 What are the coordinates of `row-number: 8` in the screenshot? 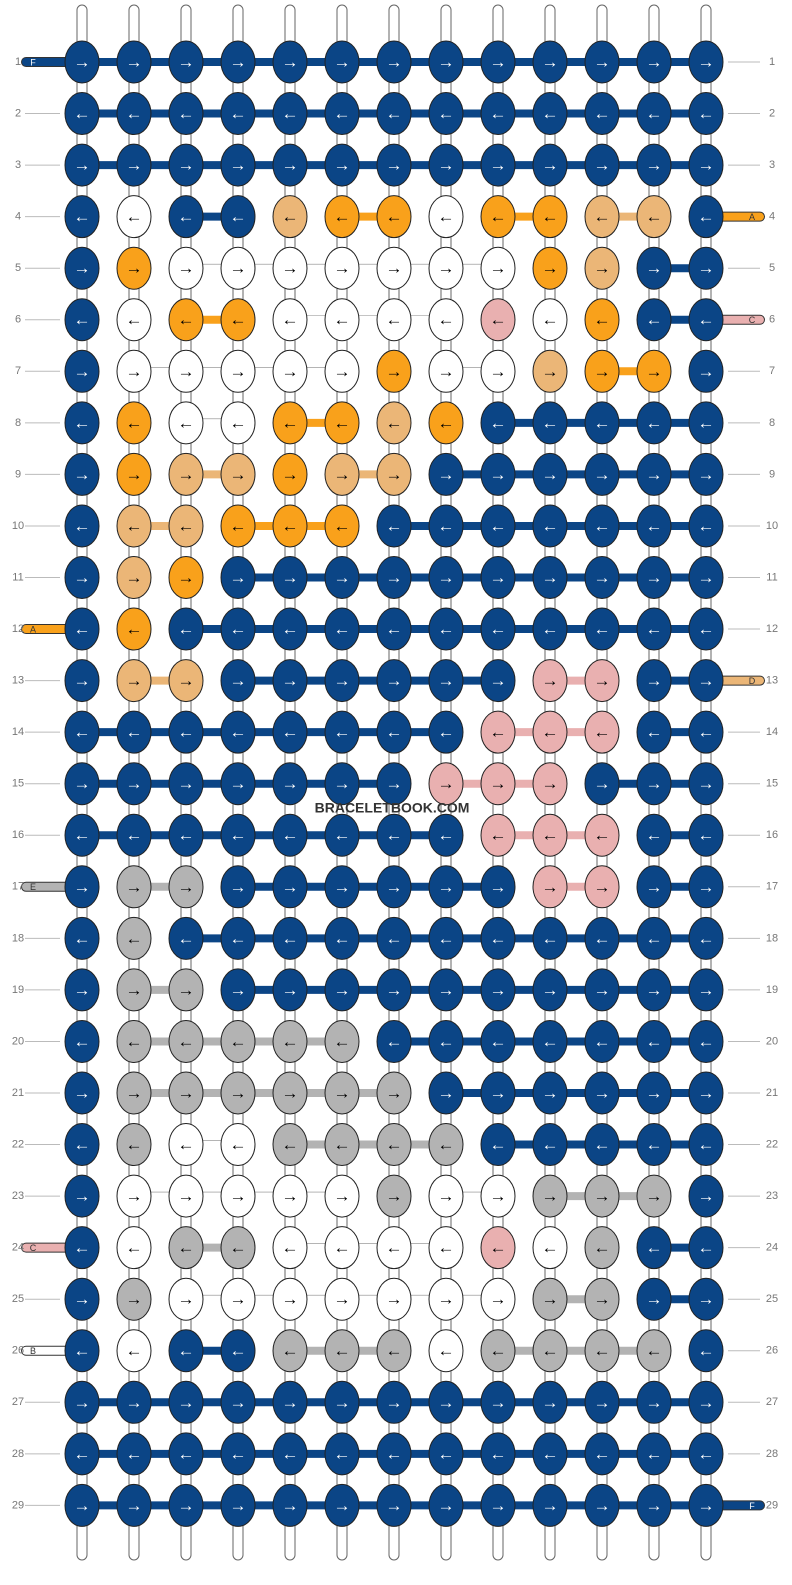 It's located at (18, 423).